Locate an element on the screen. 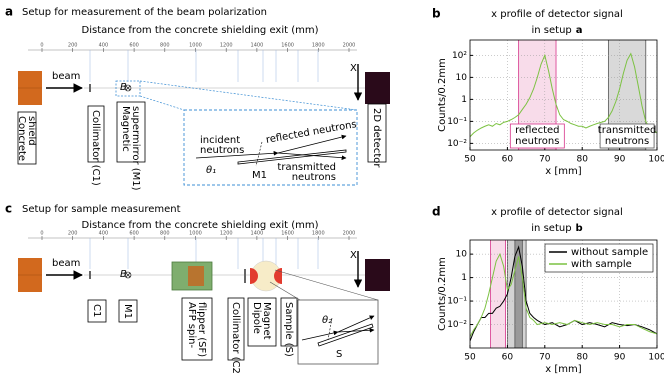  region-label-box is located at coordinates (537, 136).